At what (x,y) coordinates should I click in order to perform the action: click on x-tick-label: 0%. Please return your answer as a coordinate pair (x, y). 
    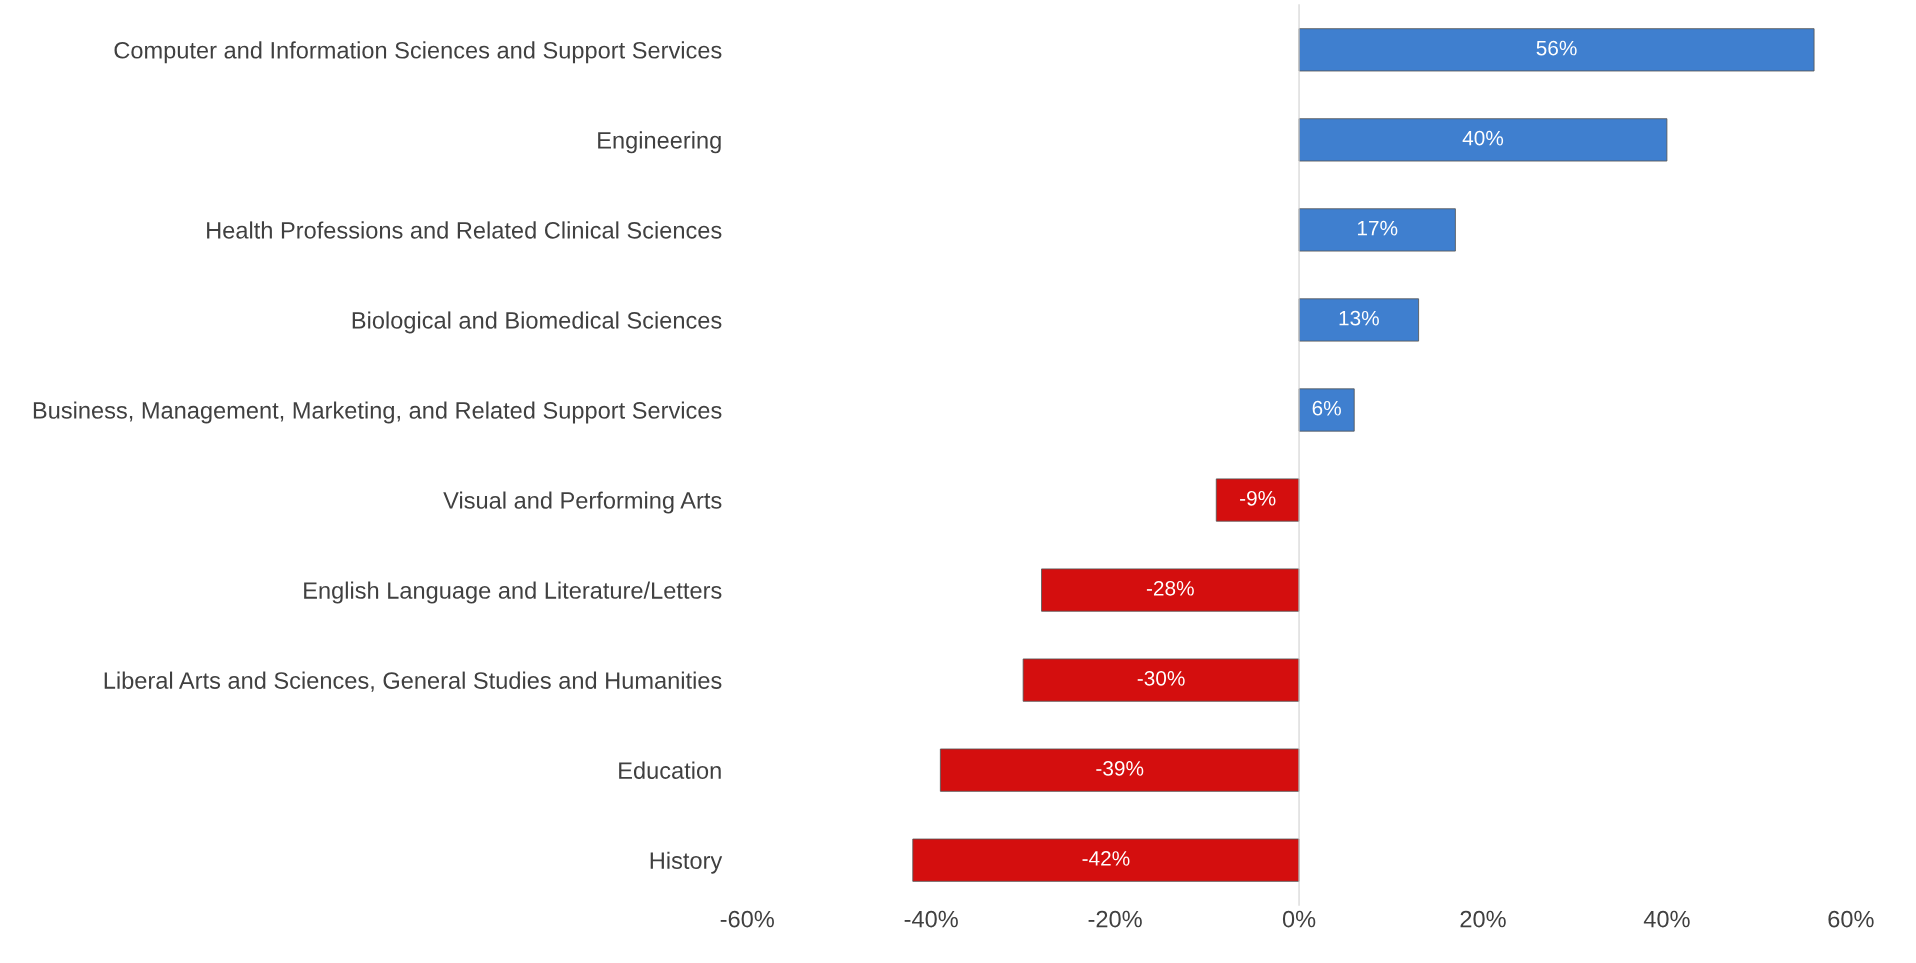
    Looking at the image, I should click on (1299, 919).